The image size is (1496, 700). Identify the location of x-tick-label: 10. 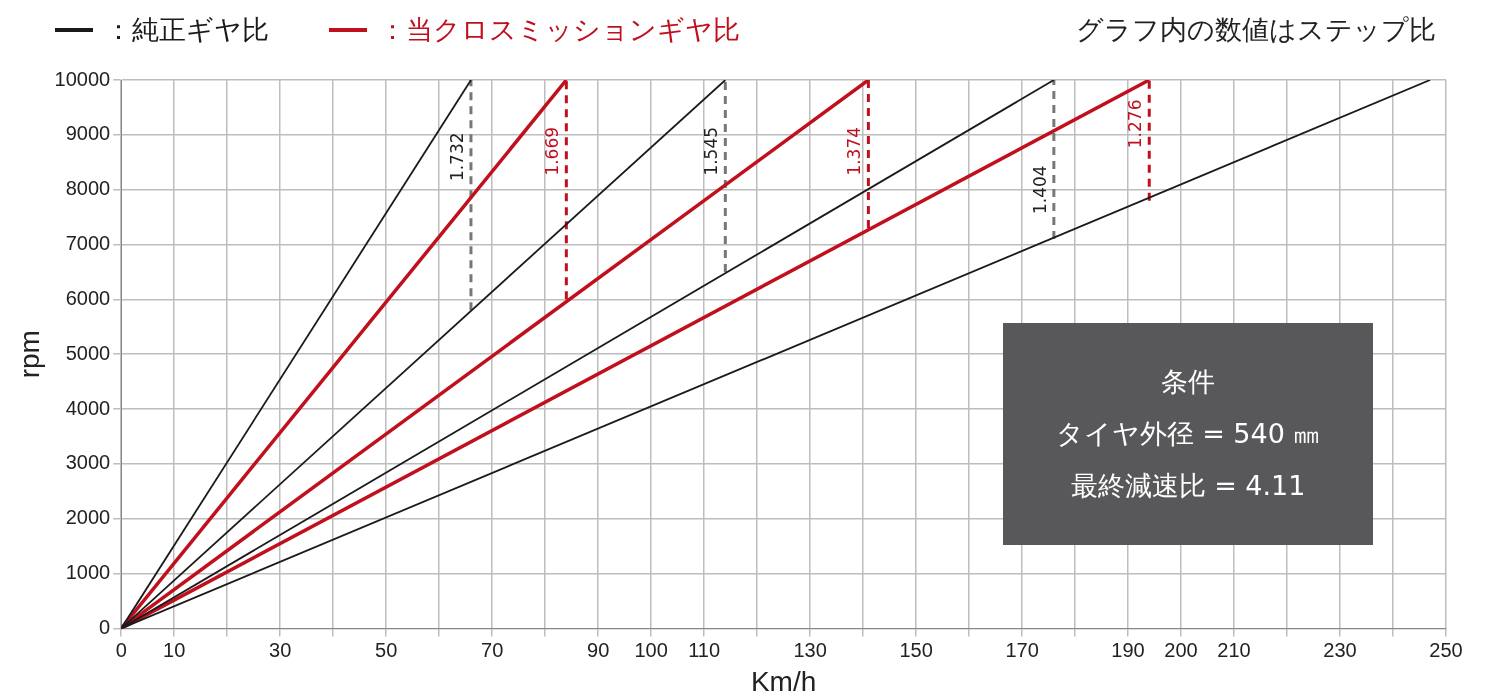
(174, 649).